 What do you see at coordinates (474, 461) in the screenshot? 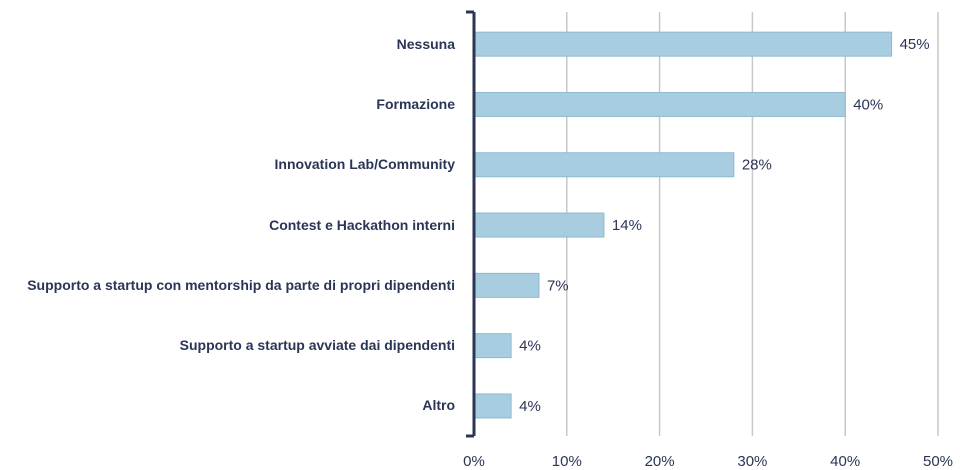
I see `x-tick-label: 0%` at bounding box center [474, 461].